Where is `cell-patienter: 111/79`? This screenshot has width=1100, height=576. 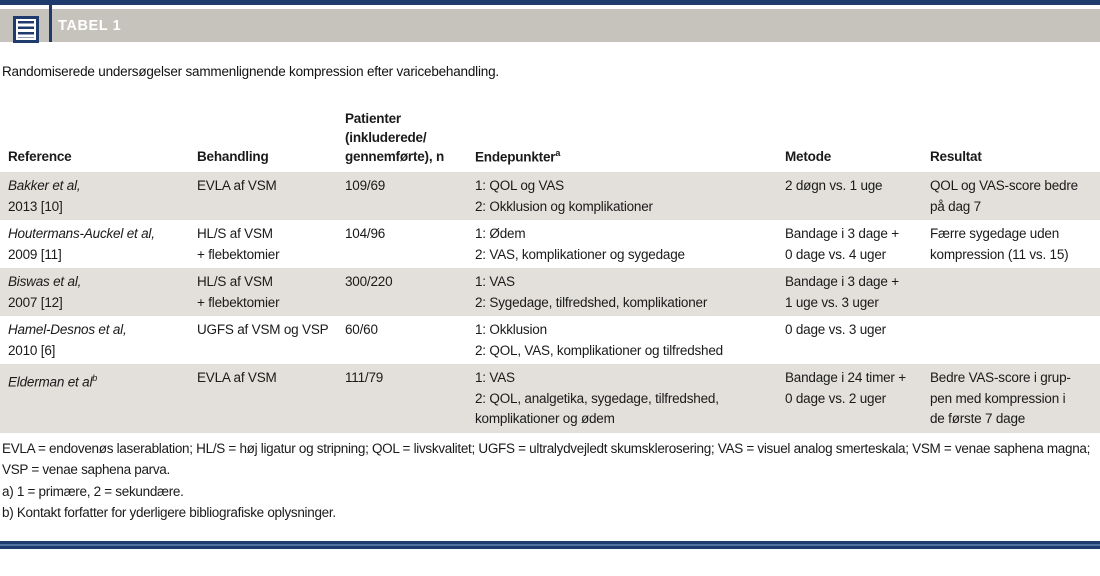 cell-patienter: 111/79 is located at coordinates (364, 377).